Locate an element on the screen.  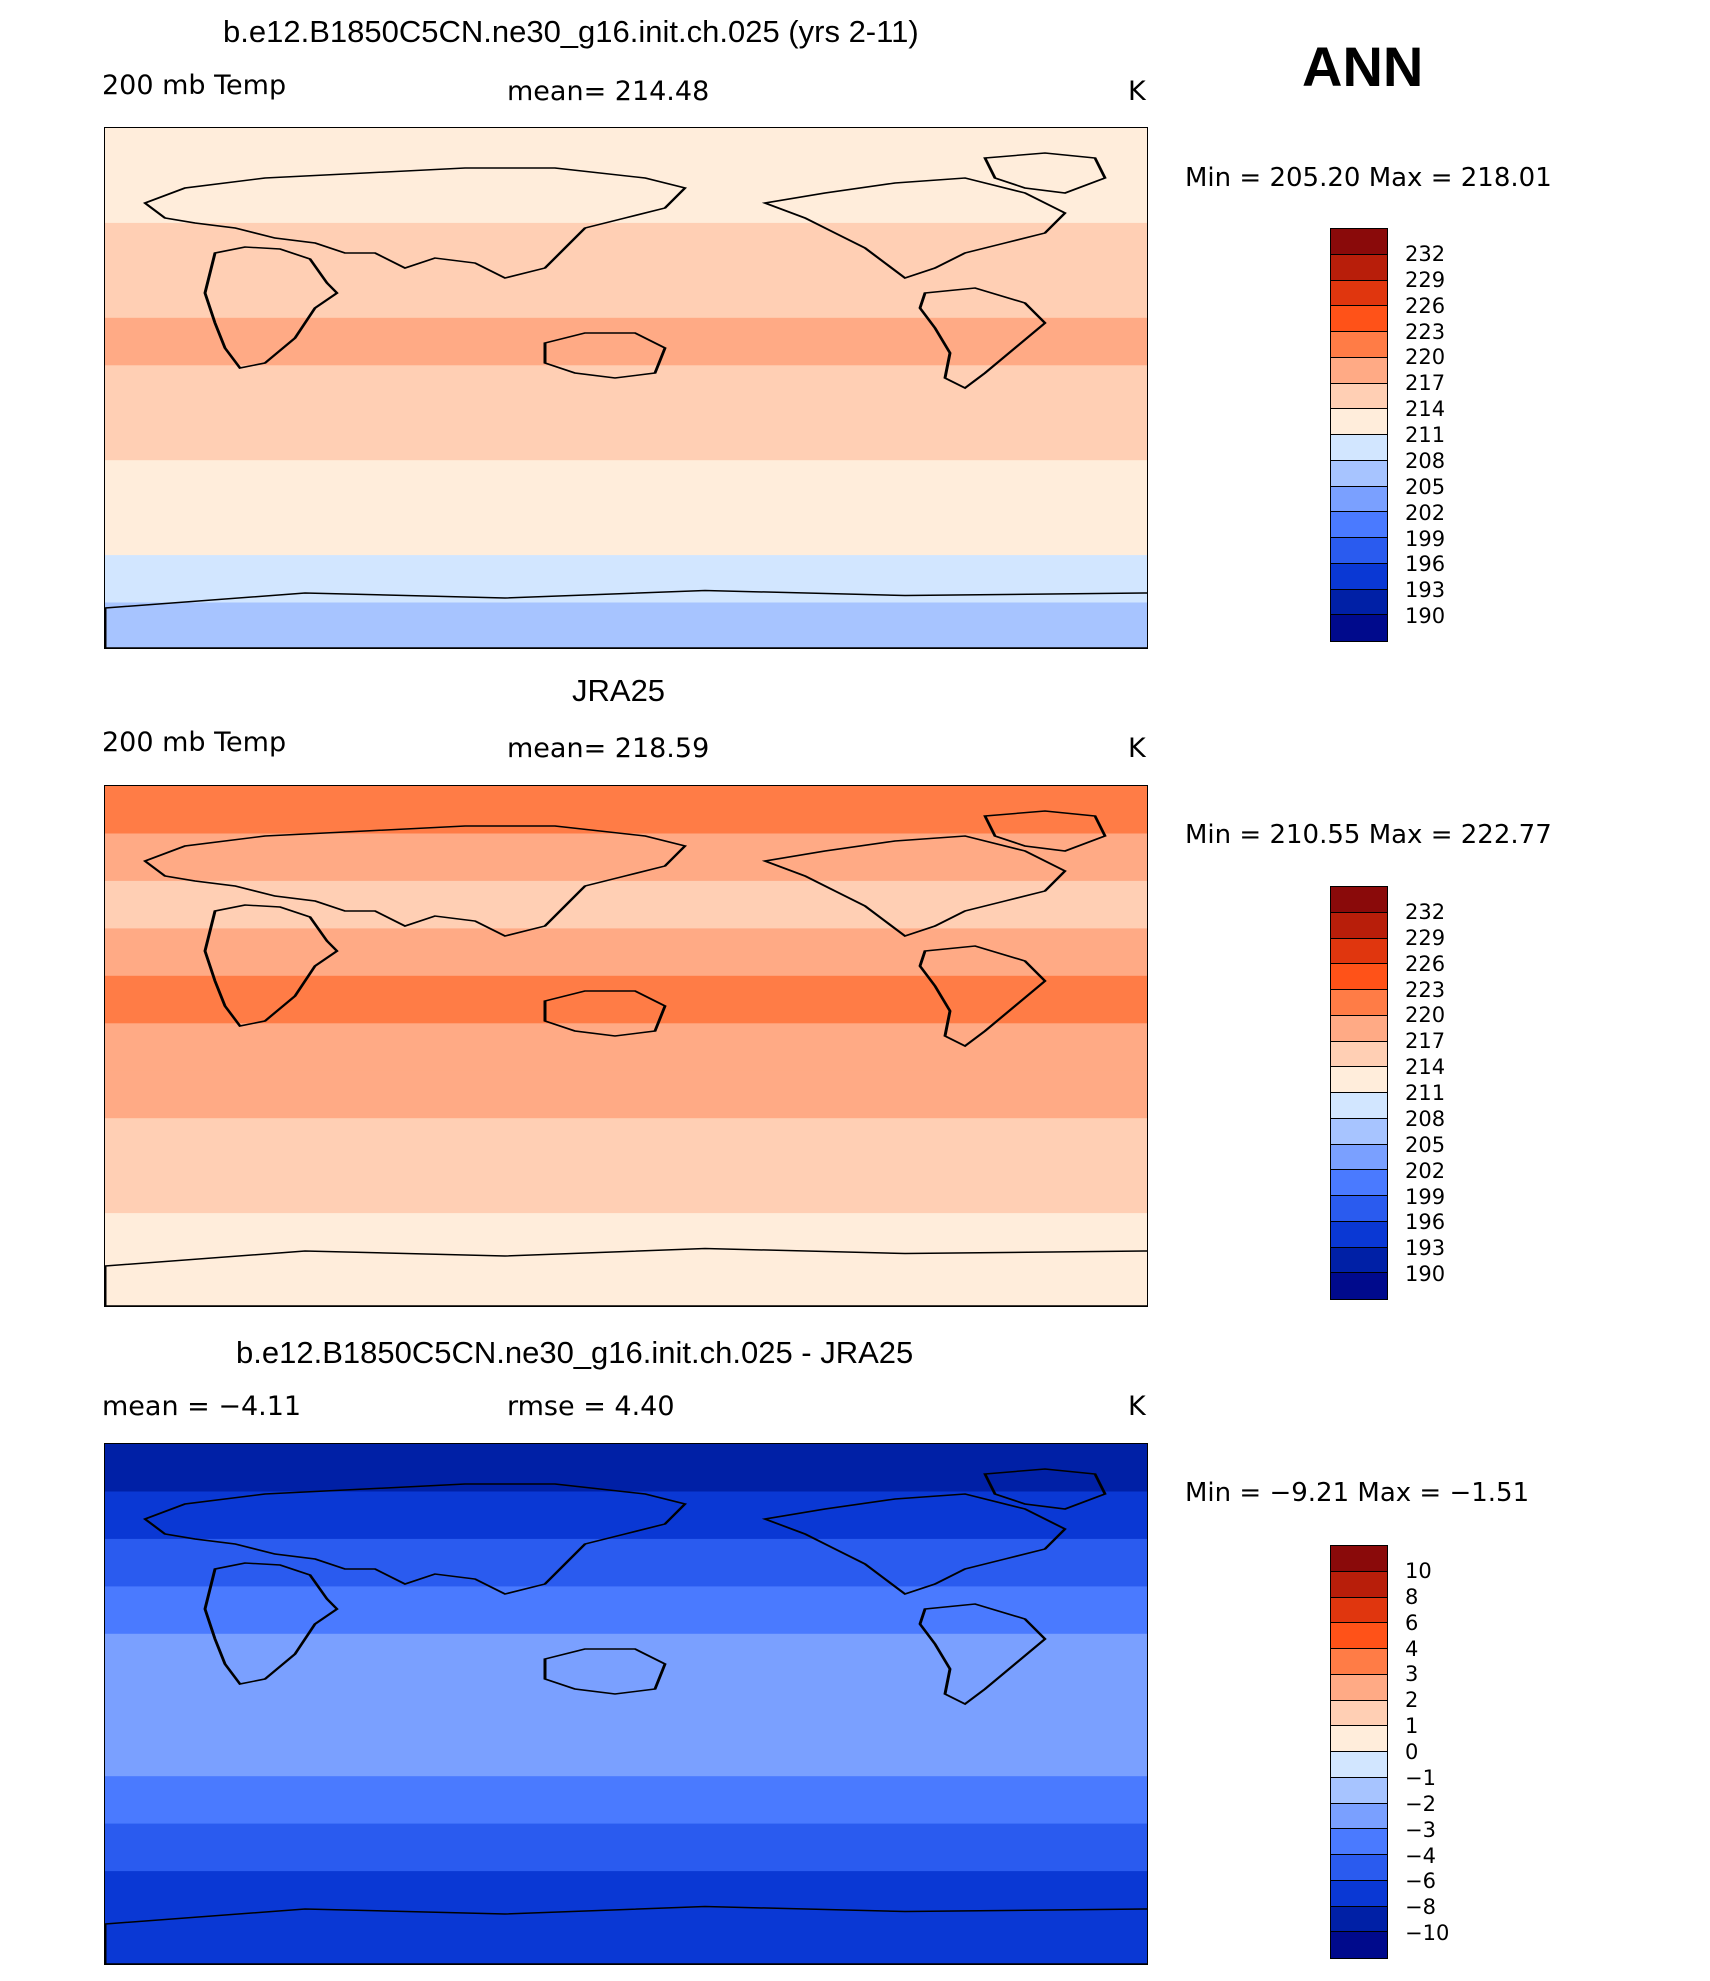
colorbar-tick-label: 3 is located at coordinates (1412, 1674).